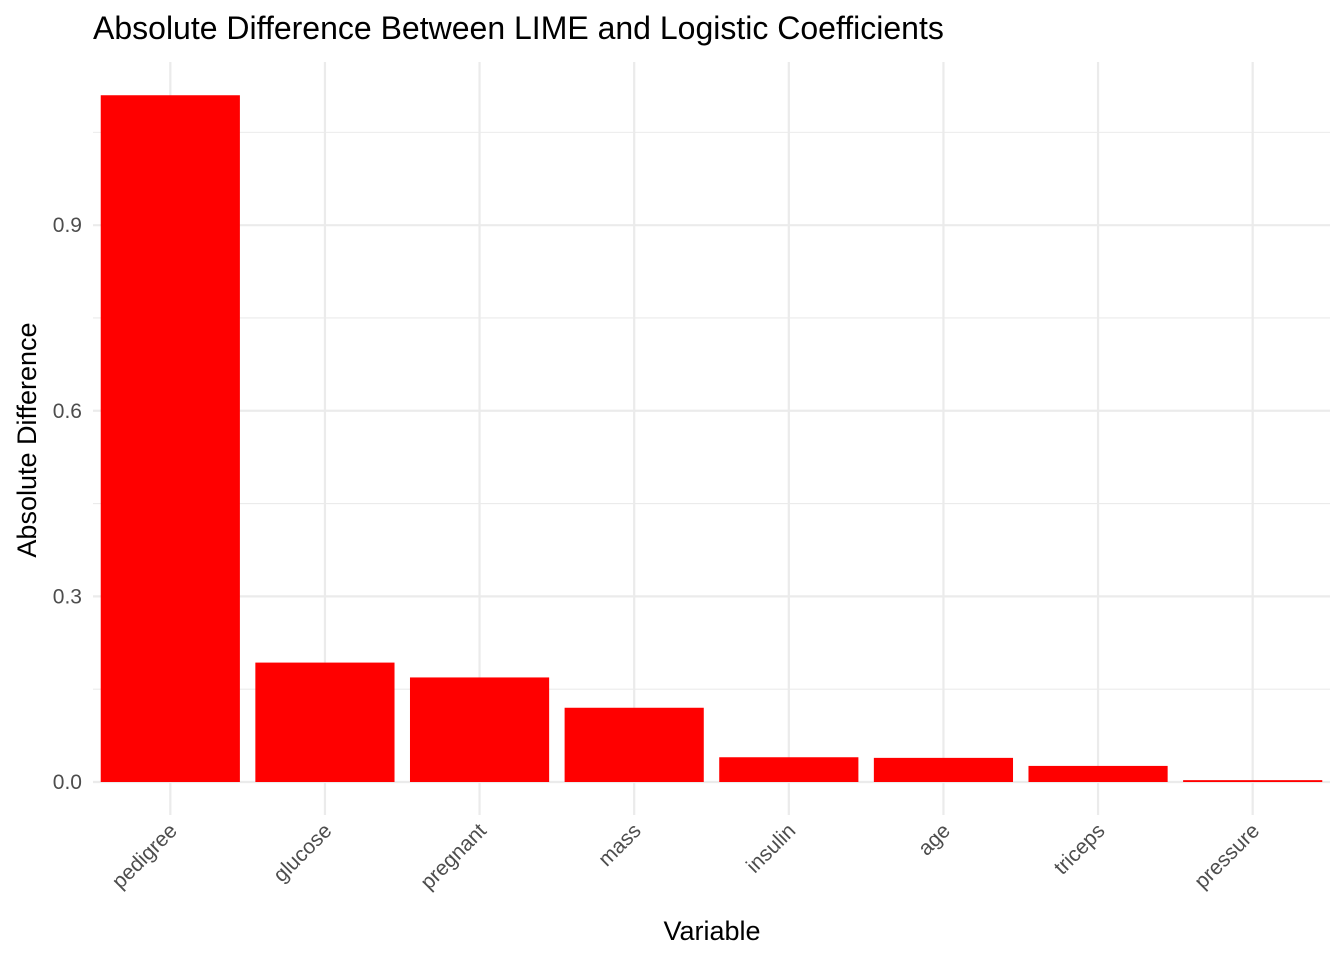 Image resolution: width=1344 pixels, height=960 pixels. Describe the element at coordinates (711, 931) in the screenshot. I see `x-axis-title: Variable` at that location.